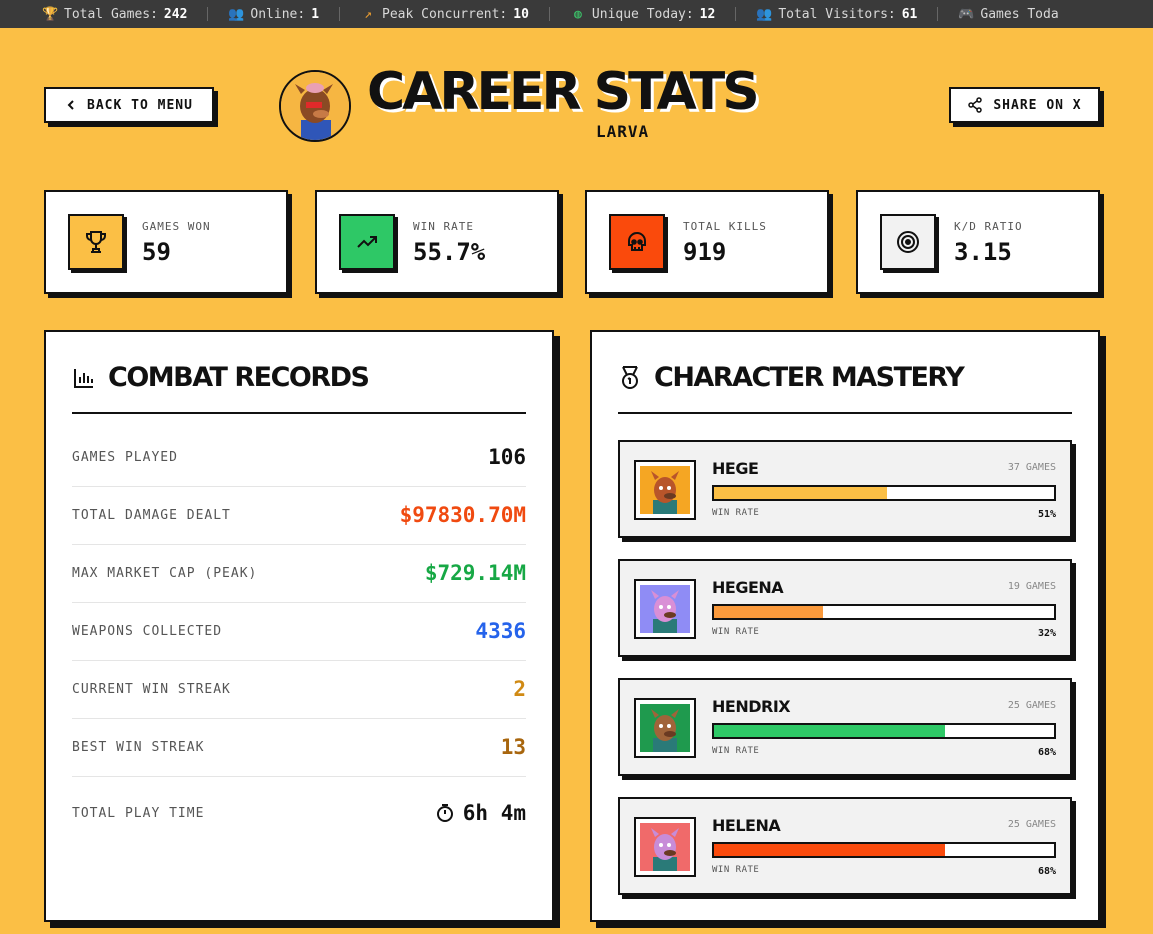 The width and height of the screenshot is (1153, 934). Describe the element at coordinates (630, 377) in the screenshot. I see `medal-icon` at that location.